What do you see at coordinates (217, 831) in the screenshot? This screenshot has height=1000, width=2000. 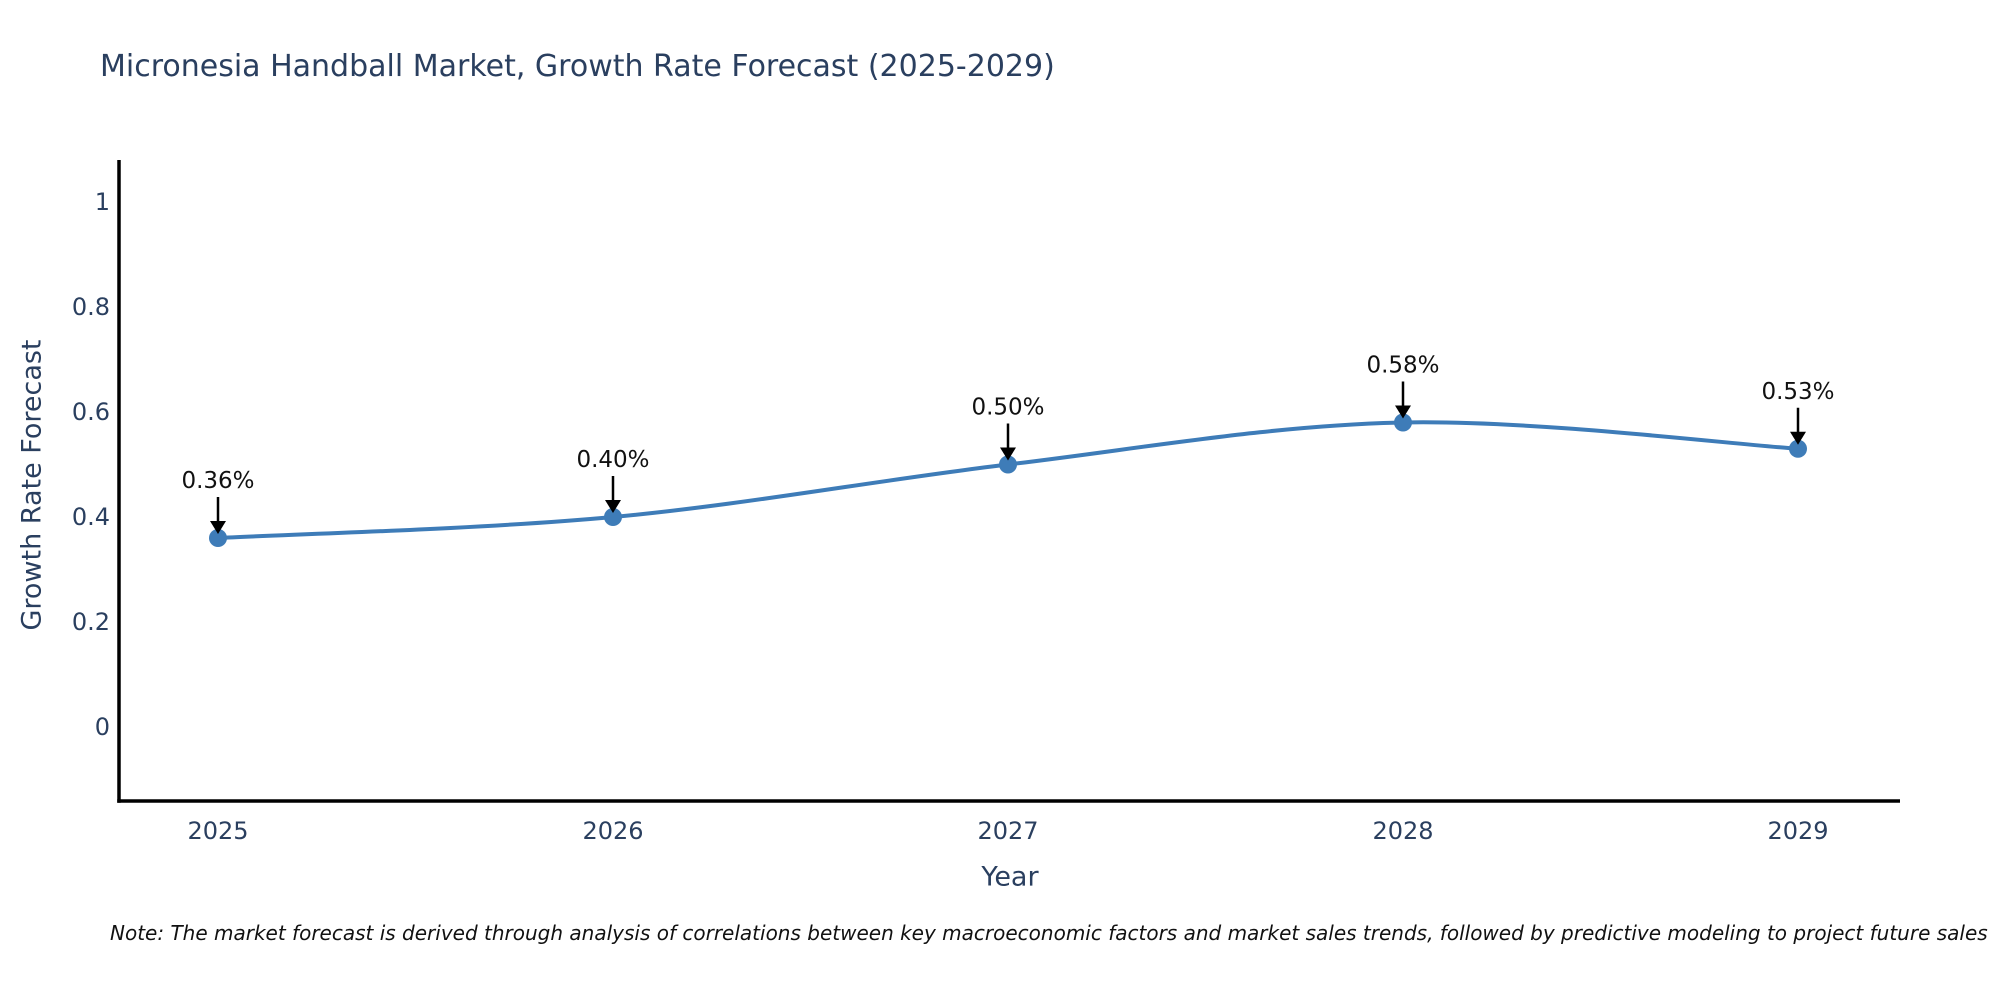 I see `x-tick-label: 2025` at bounding box center [217, 831].